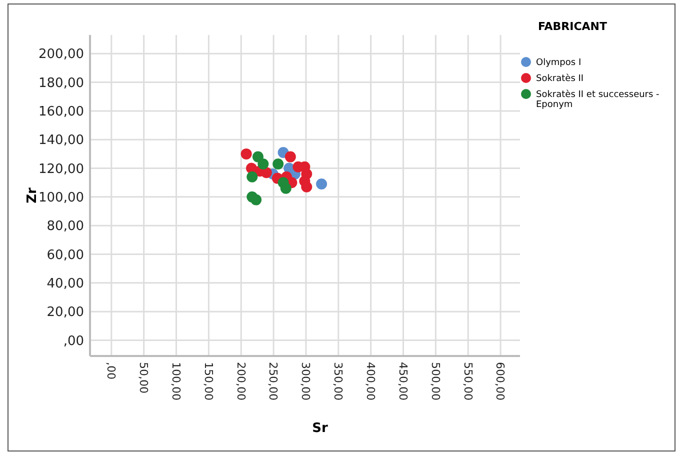  I want to click on y-tick-label: 140,00, so click(61, 140).